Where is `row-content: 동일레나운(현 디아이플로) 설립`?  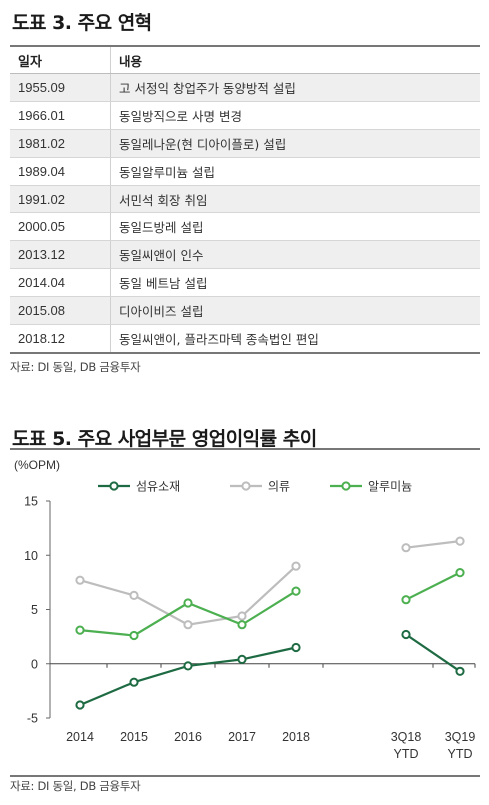 row-content: 동일레나운(현 디아이플로) 설립 is located at coordinates (295, 143).